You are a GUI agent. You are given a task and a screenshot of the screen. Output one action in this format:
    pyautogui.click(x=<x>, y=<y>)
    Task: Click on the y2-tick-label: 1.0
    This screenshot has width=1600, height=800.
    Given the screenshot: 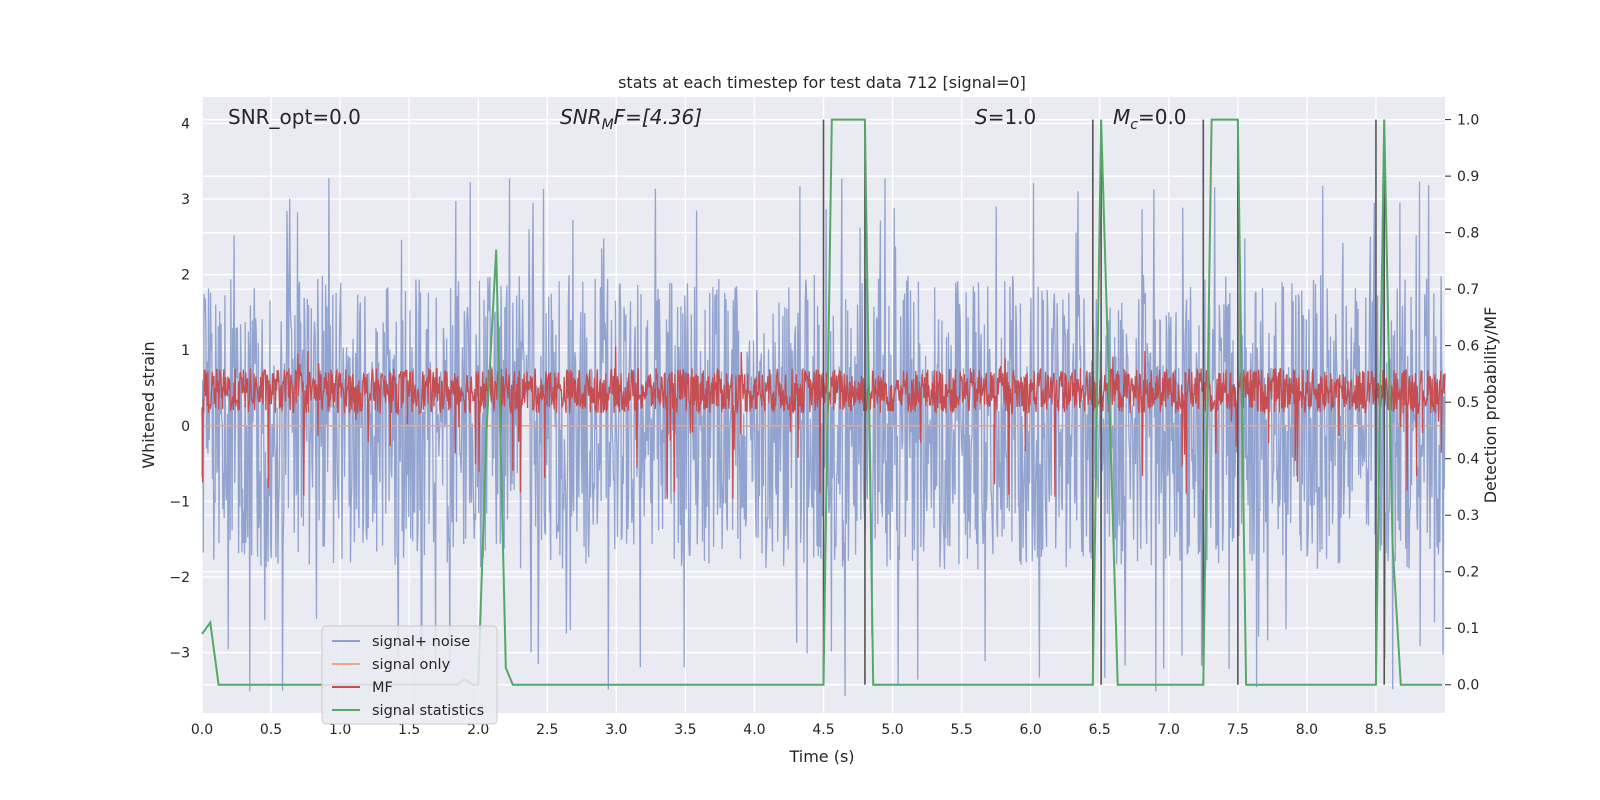 What is the action you would take?
    pyautogui.click(x=1468, y=121)
    